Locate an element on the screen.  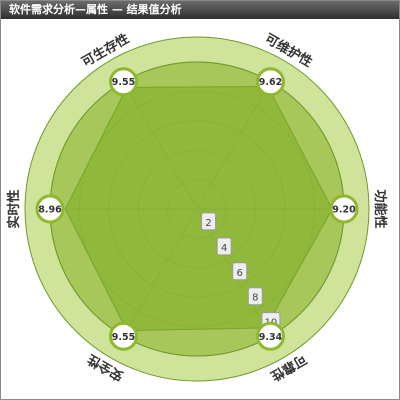
tick-label: 6 is located at coordinates (240, 273).